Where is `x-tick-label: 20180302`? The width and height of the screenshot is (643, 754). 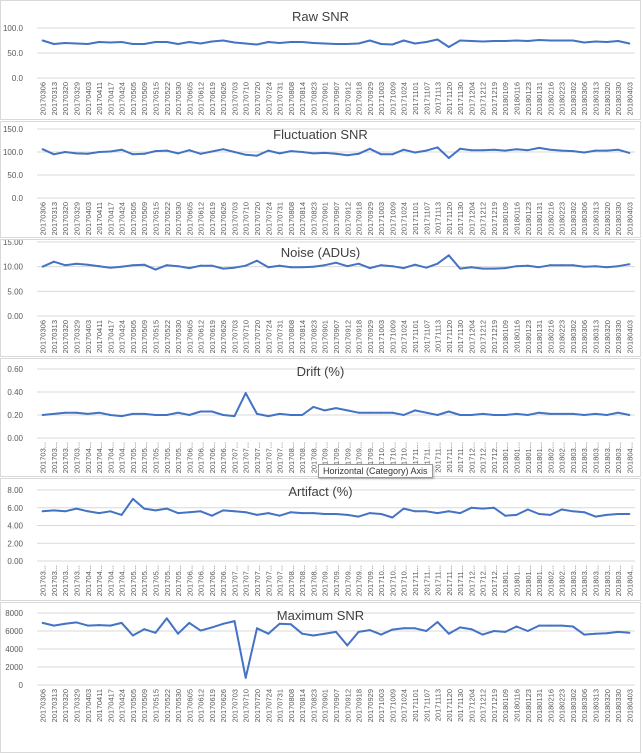
x-tick-label: 20180302 is located at coordinates (573, 705).